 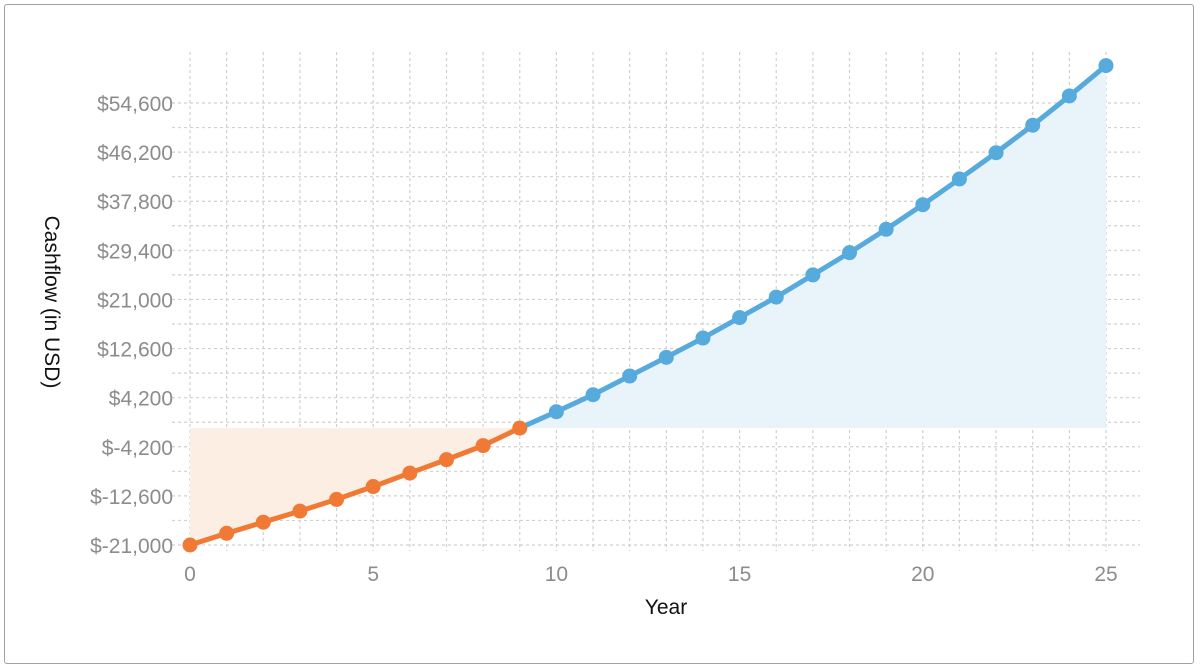 I want to click on y-tick-label: $37,800, so click(x=135, y=202).